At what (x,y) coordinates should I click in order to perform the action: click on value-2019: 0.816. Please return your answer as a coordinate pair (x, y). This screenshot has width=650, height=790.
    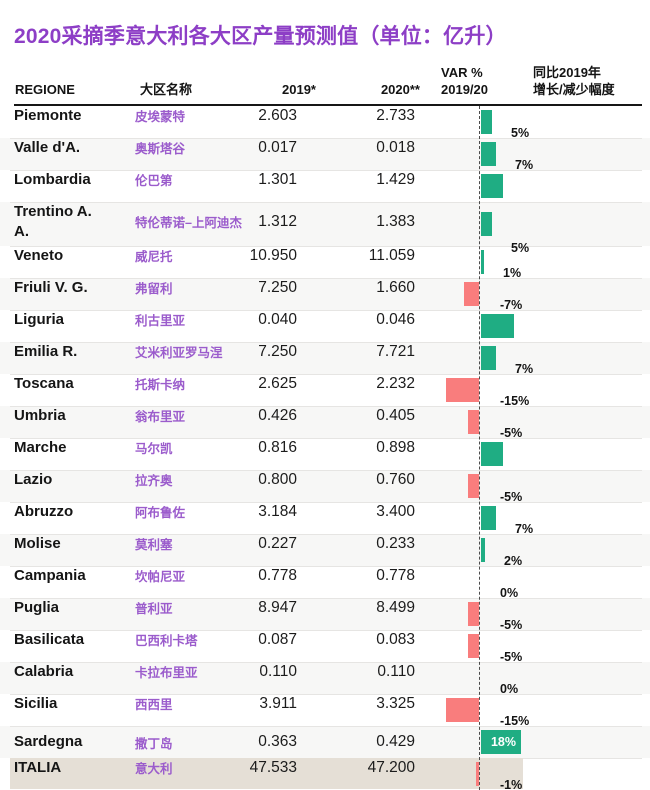
    Looking at the image, I should click on (277, 447).